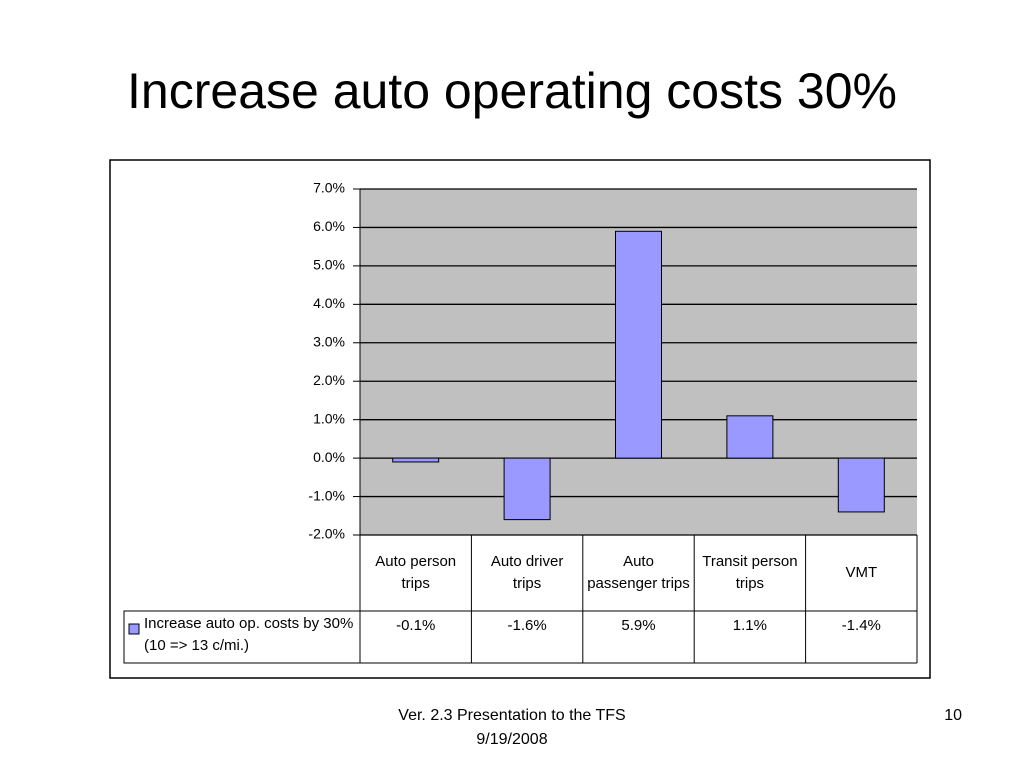  What do you see at coordinates (512, 715) in the screenshot?
I see `footer-text: Ver. 2.3 Presentation to the TFS` at bounding box center [512, 715].